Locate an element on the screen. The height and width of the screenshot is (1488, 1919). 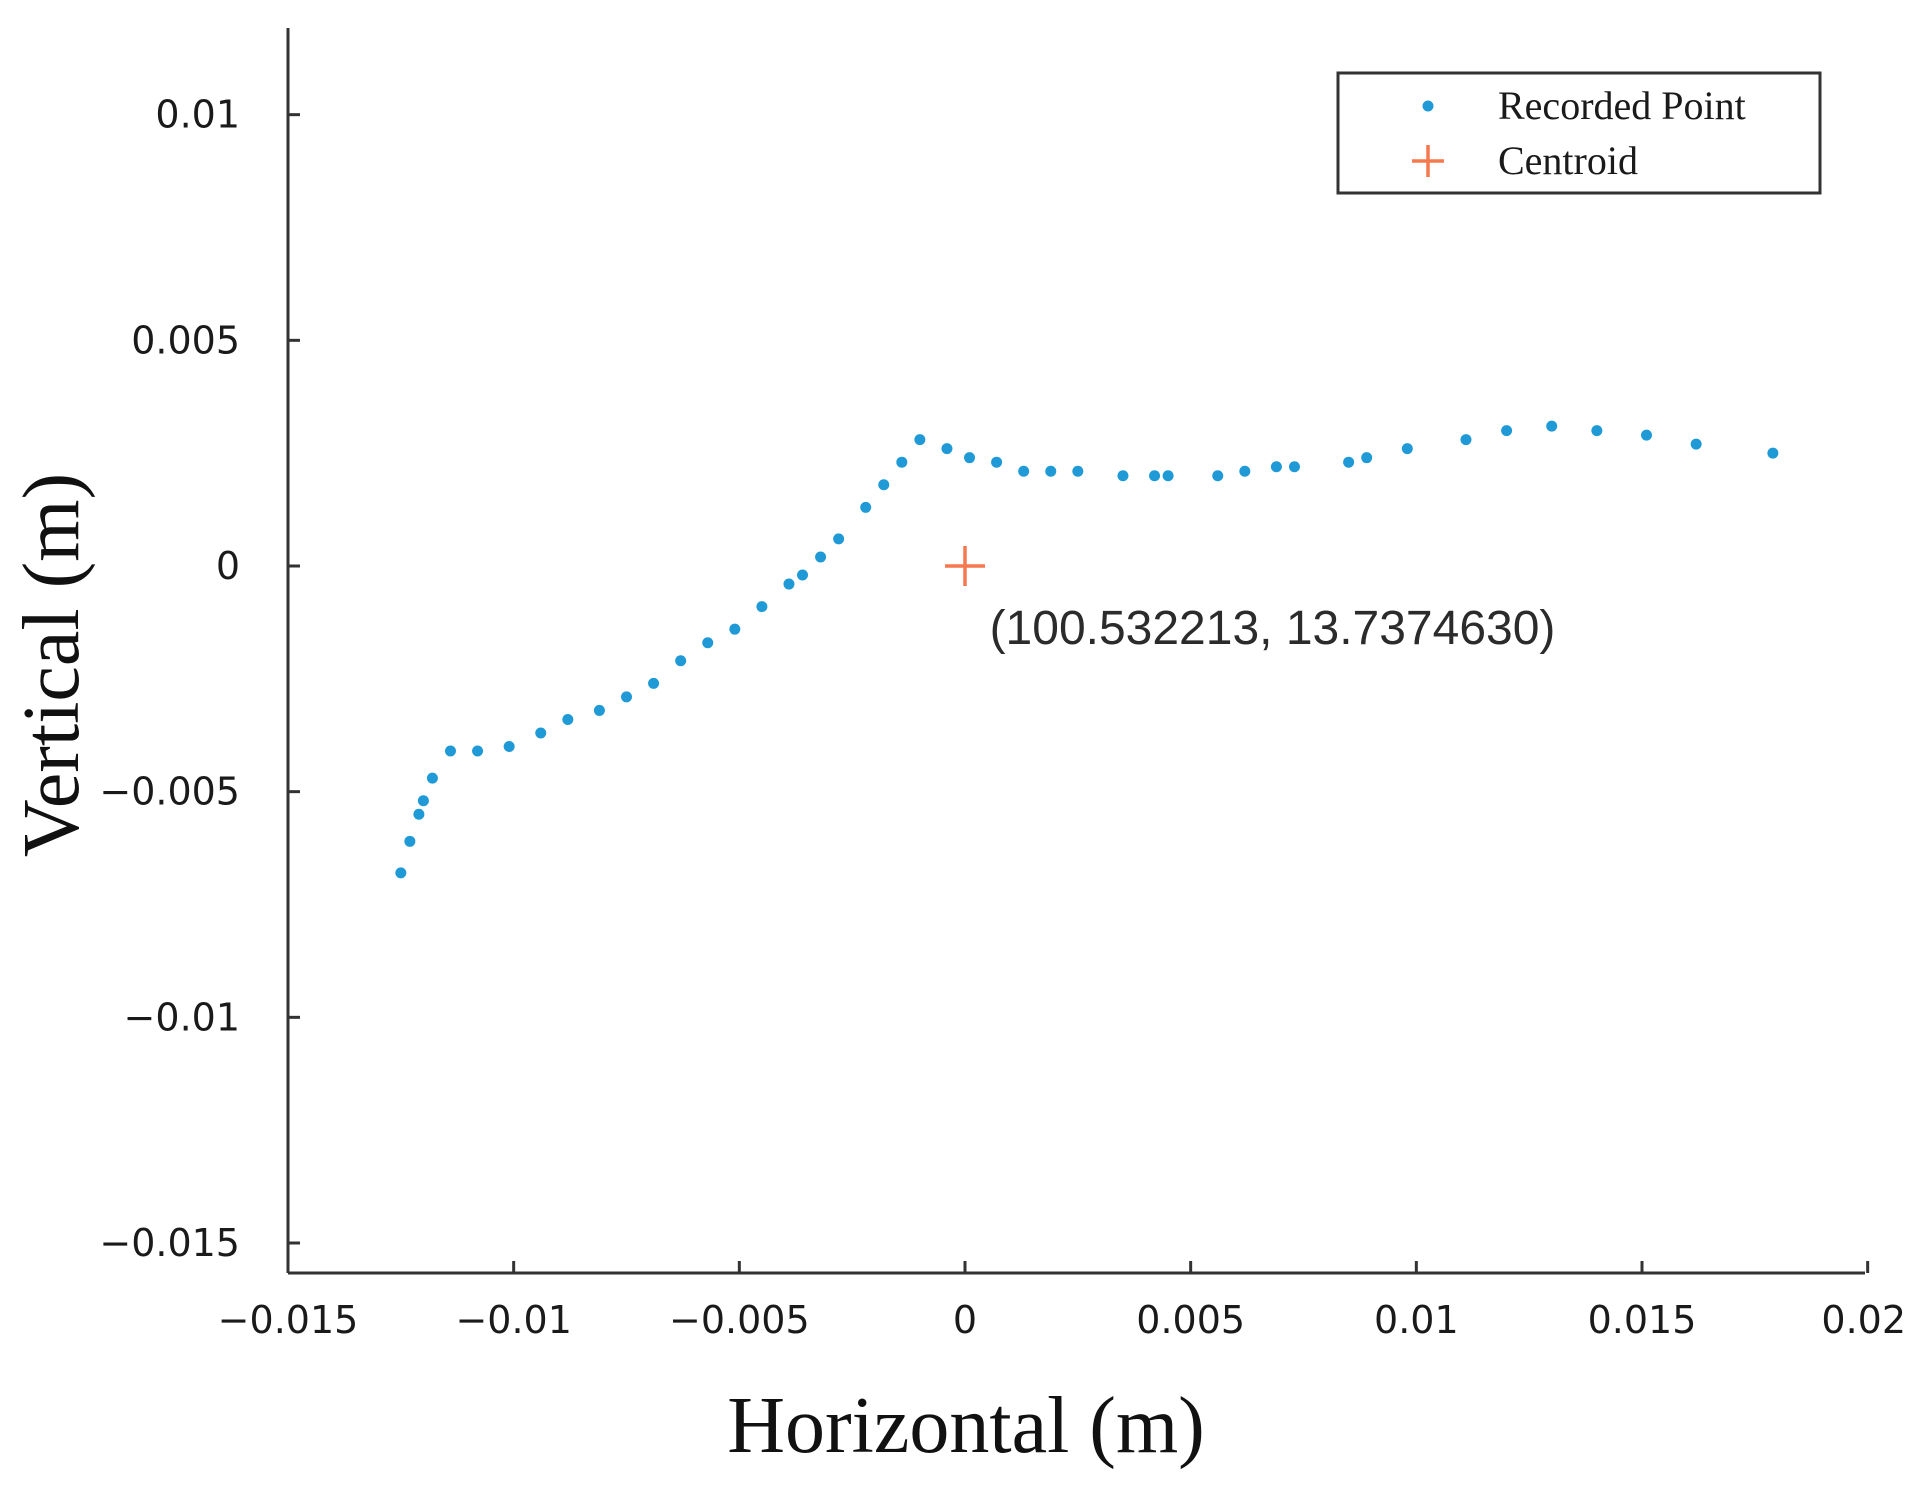
legend-label-centroid: Centroid is located at coordinates (1568, 160).